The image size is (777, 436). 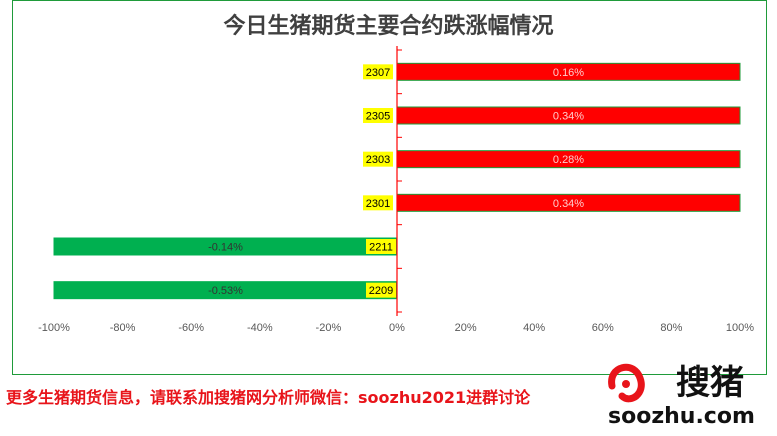 What do you see at coordinates (397, 328) in the screenshot?
I see `x-tick-label: 0%` at bounding box center [397, 328].